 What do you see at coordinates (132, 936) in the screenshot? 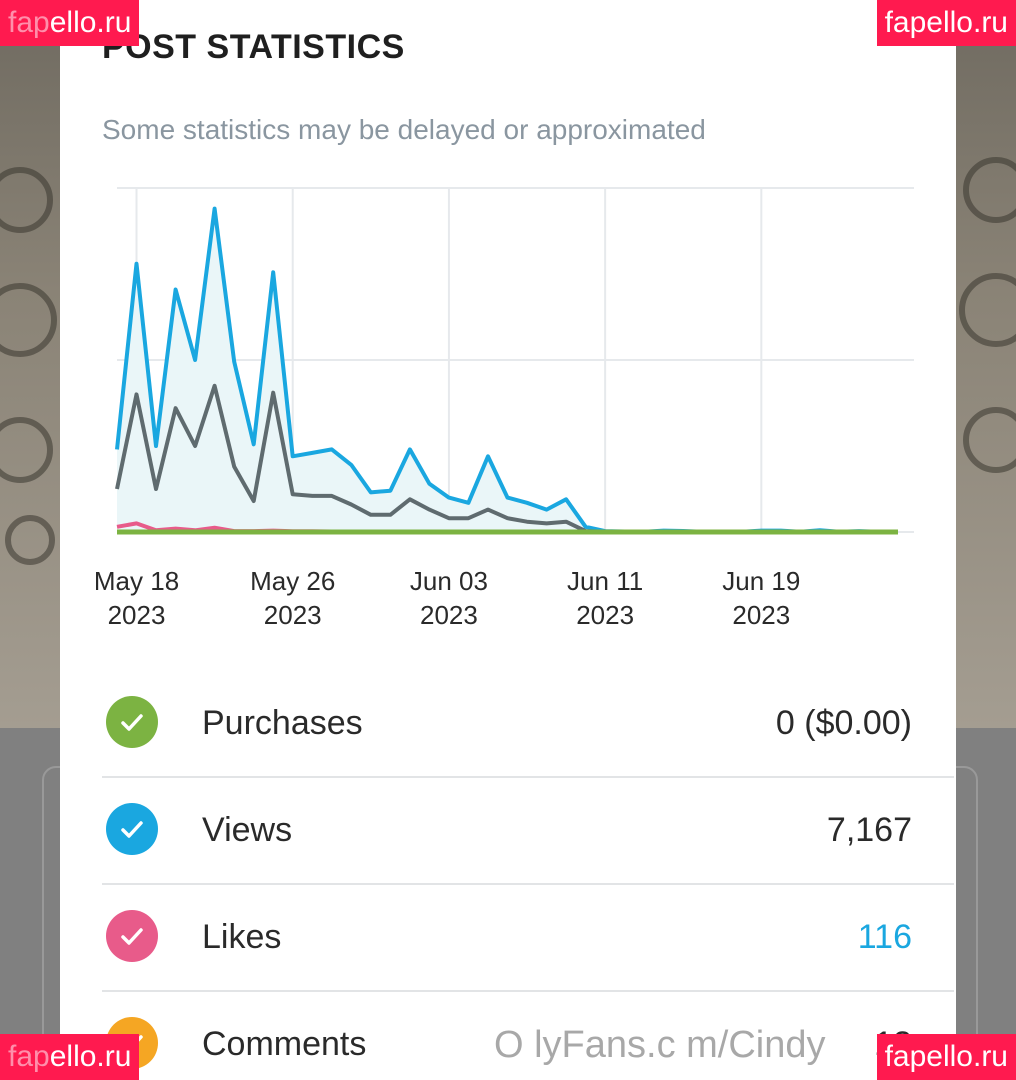
I see `likes-check-icon` at bounding box center [132, 936].